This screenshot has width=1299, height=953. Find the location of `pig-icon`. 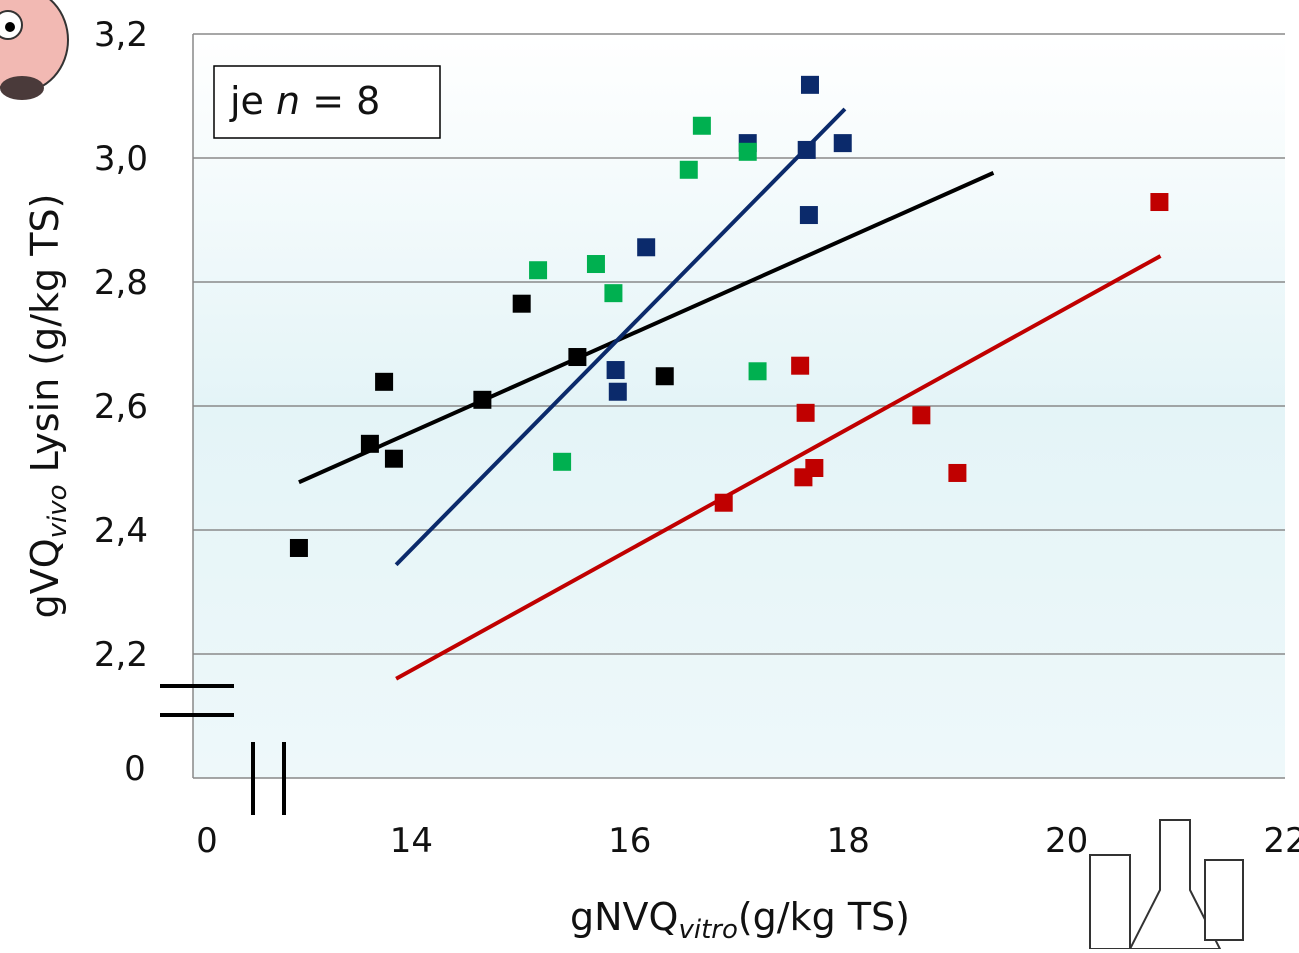

pig-icon is located at coordinates (34, 50).